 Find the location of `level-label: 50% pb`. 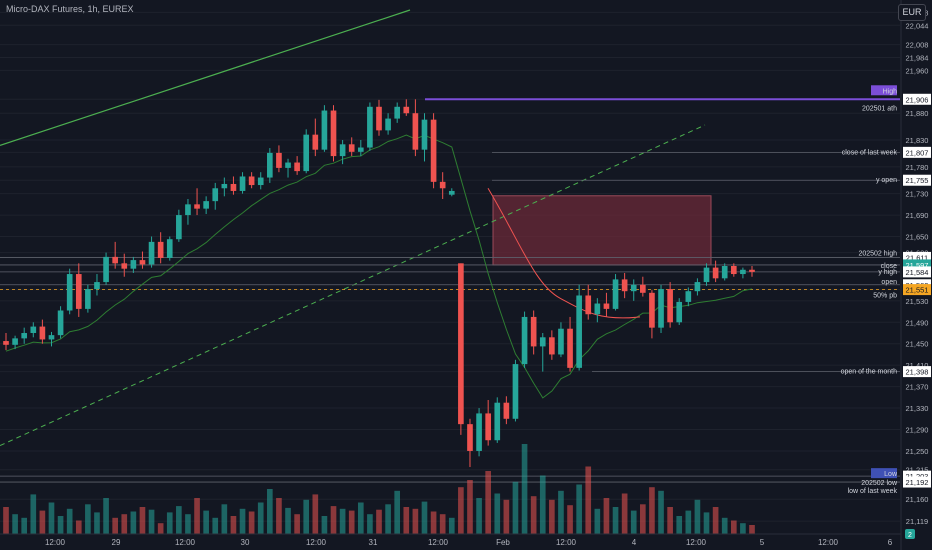

level-label: 50% pb is located at coordinates (885, 296).